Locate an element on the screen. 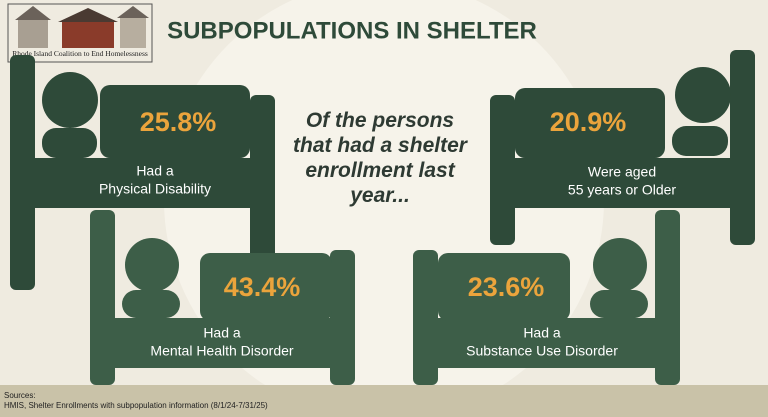 The height and width of the screenshot is (417, 768). stat-value: 43.4% is located at coordinates (262, 287).